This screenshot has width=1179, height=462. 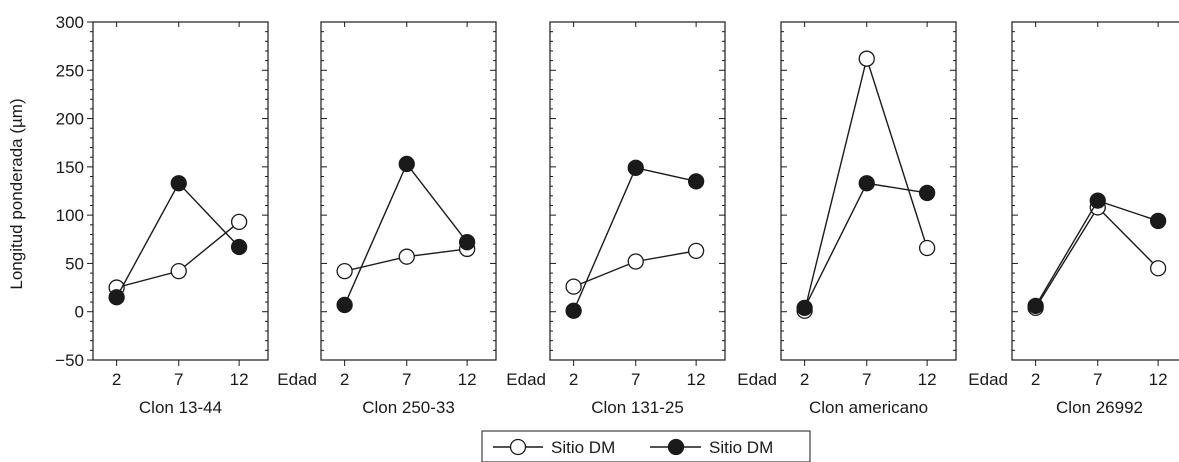 What do you see at coordinates (74, 263) in the screenshot?
I see `y-tick-label: 50` at bounding box center [74, 263].